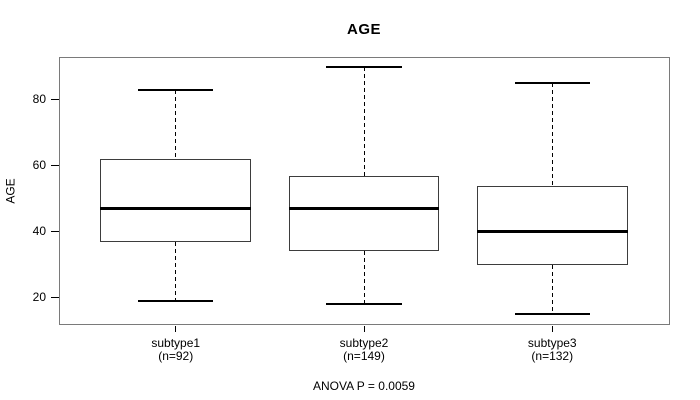 This screenshot has width=700, height=400. I want to click on y-tick-label: 60, so click(39, 164).